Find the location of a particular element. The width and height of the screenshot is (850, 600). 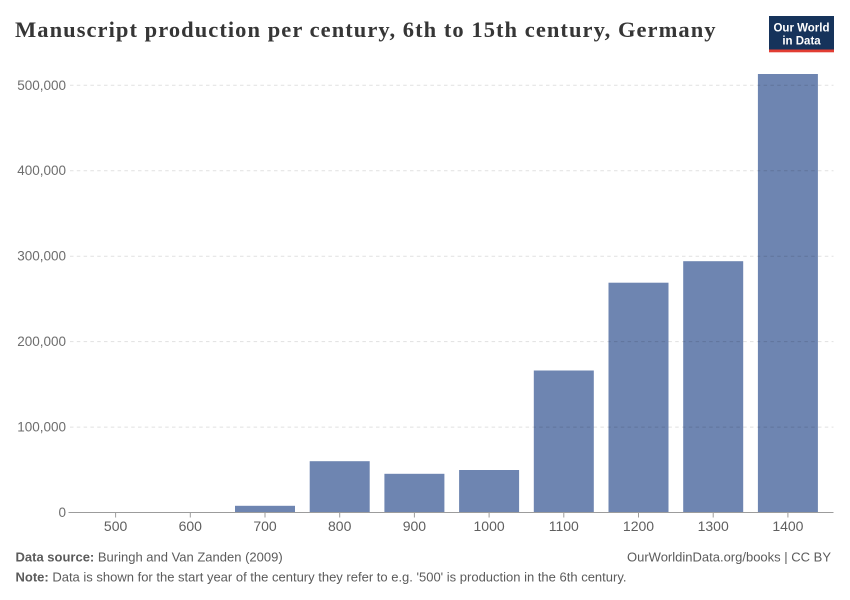

svg-text: 1100 is located at coordinates (564, 526).